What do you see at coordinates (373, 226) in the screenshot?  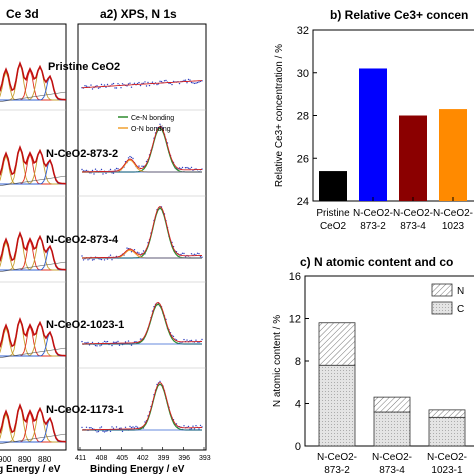 I see `chart-b-category-label: 873-2` at bounding box center [373, 226].